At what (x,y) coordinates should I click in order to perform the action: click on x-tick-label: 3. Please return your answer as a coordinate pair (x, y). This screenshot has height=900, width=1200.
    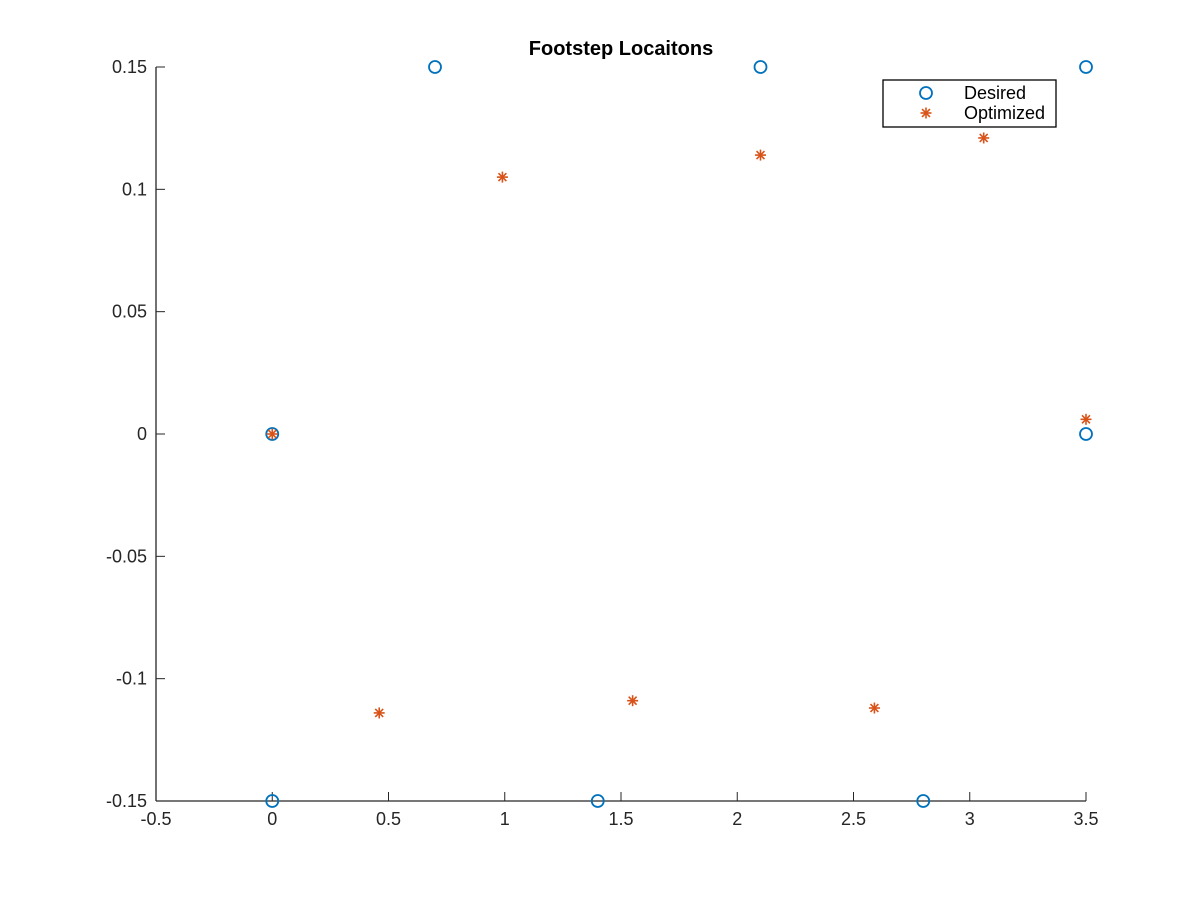
    Looking at the image, I should click on (970, 819).